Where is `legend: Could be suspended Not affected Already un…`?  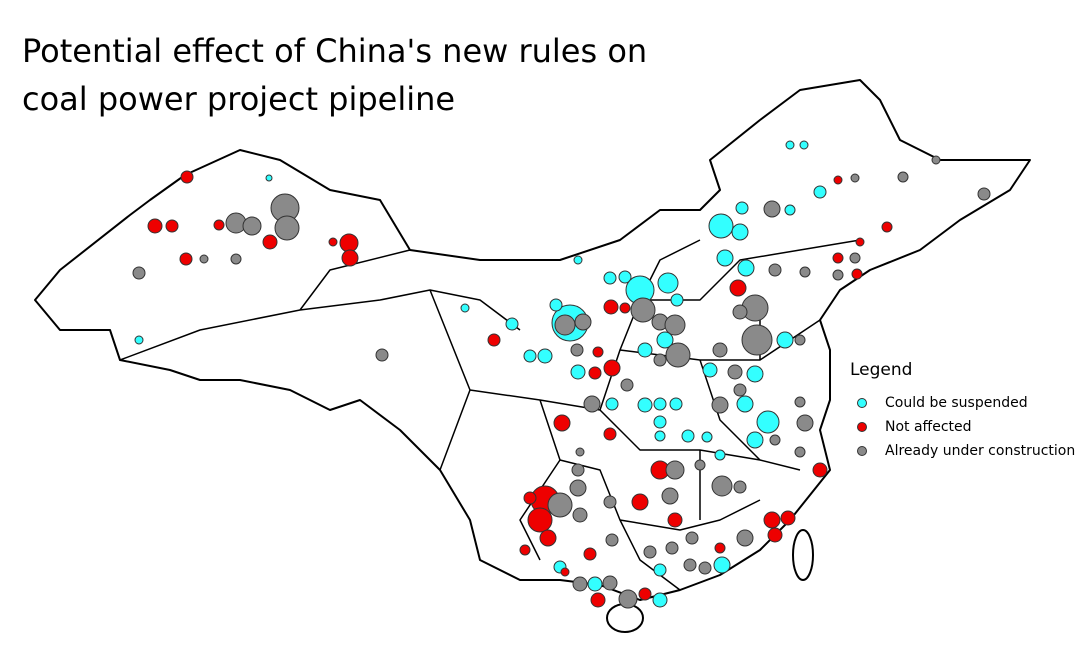 legend: Could be suspended Not affected Already un… is located at coordinates (966, 427).